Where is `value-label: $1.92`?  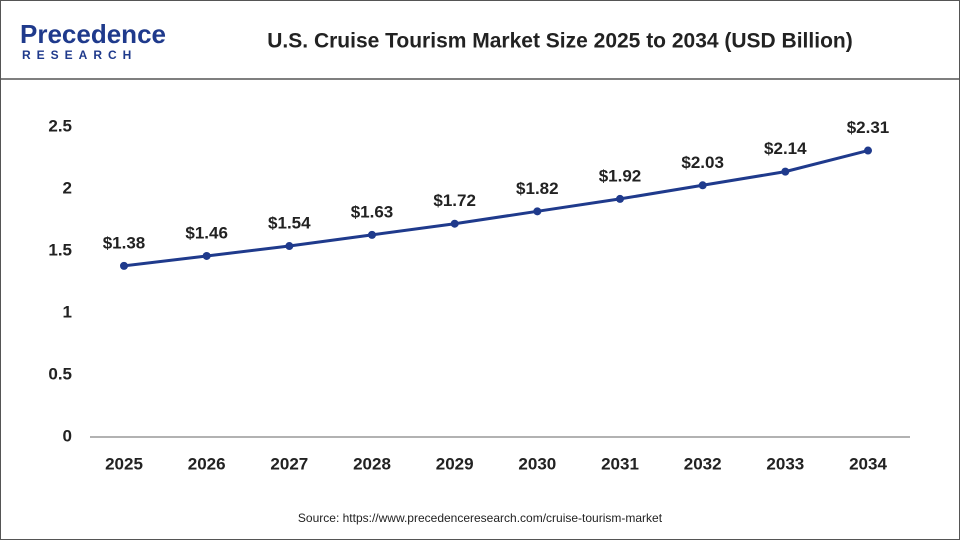 value-label: $1.92 is located at coordinates (620, 175).